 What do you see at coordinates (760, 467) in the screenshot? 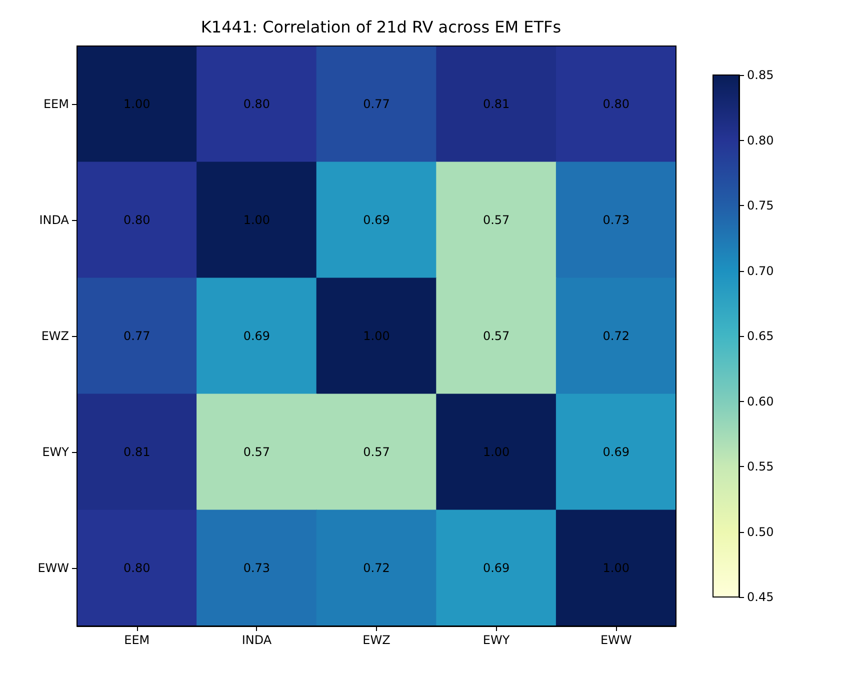
I see `color-bar-label: 0.55` at bounding box center [760, 467].